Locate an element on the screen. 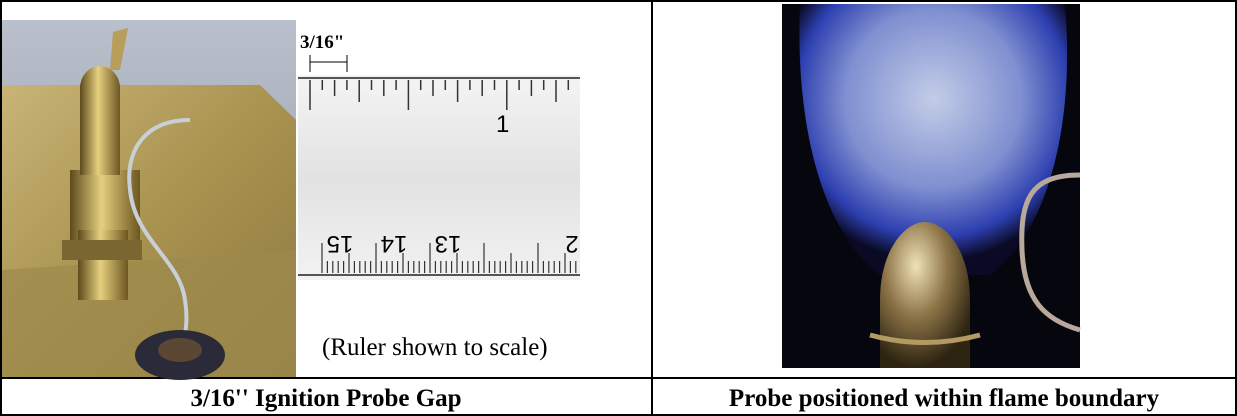 The width and height of the screenshot is (1237, 416). ruler-number: 13 is located at coordinates (448, 243).